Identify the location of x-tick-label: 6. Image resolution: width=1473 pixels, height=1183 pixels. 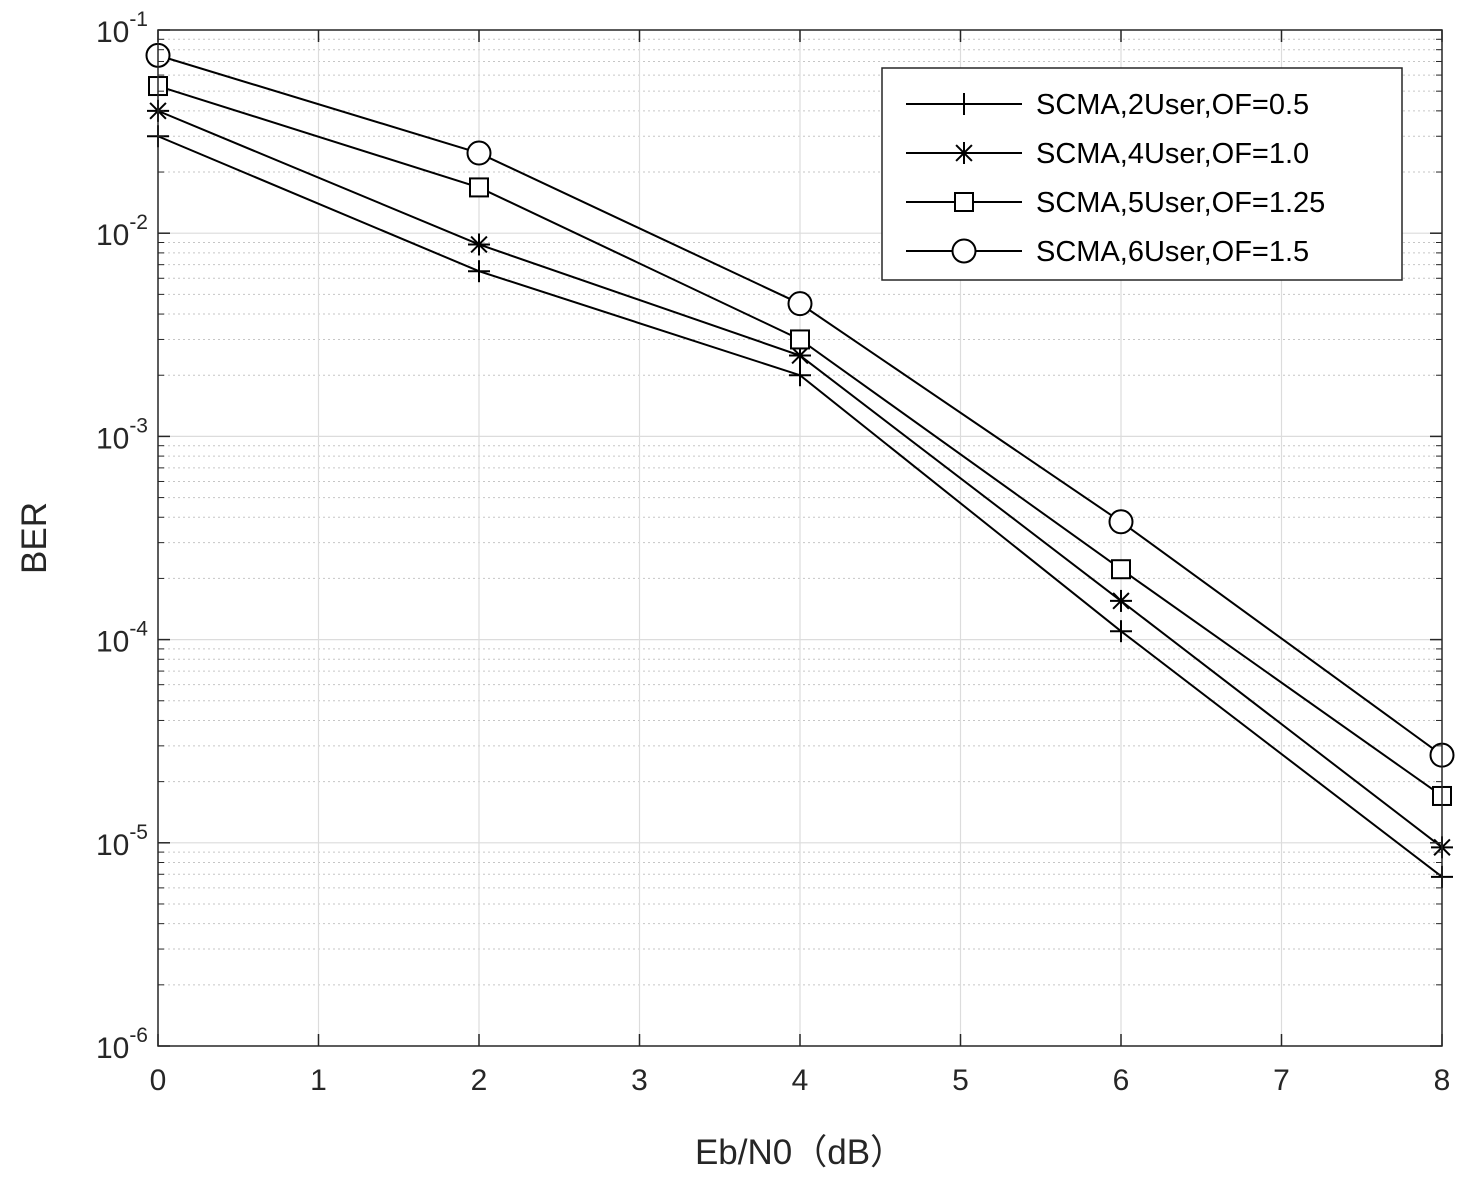
(1121, 1080).